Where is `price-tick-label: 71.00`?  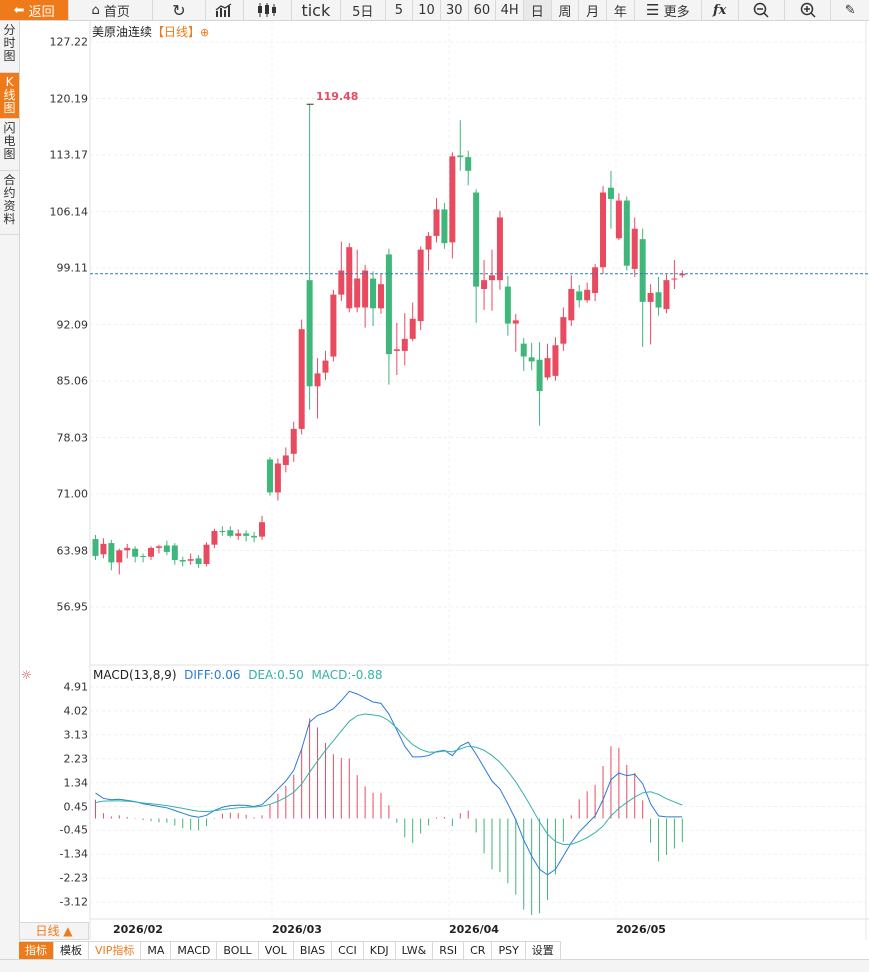 price-tick-label: 71.00 is located at coordinates (72, 494).